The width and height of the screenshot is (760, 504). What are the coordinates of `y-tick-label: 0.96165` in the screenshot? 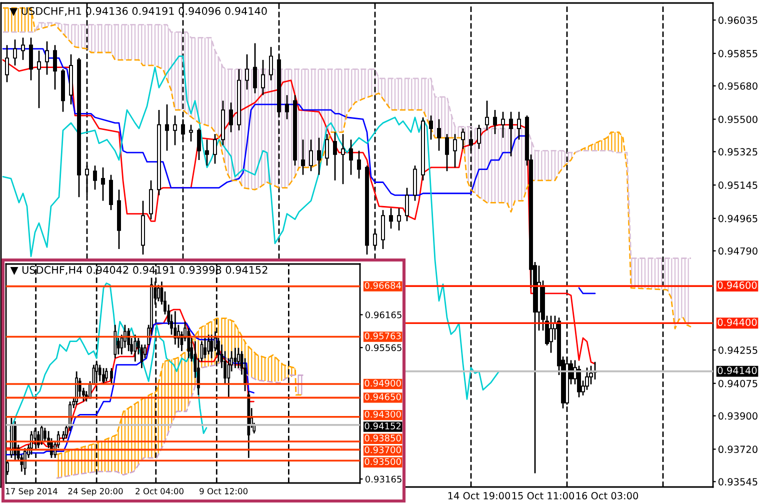 It's located at (383, 314).